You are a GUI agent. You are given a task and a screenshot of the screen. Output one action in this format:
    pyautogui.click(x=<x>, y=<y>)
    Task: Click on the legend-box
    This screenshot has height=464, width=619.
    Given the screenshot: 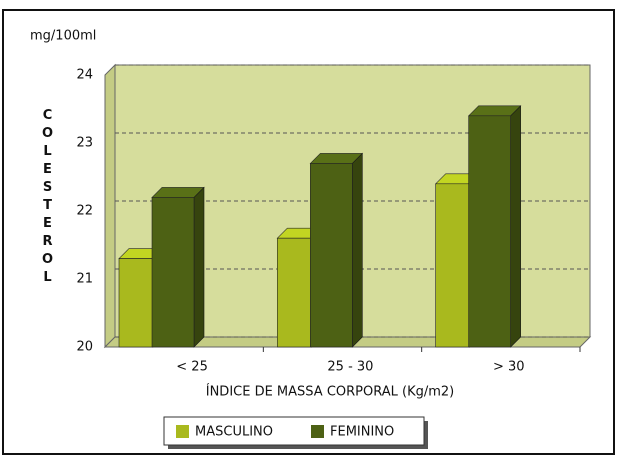 What is the action you would take?
    pyautogui.click(x=294, y=431)
    